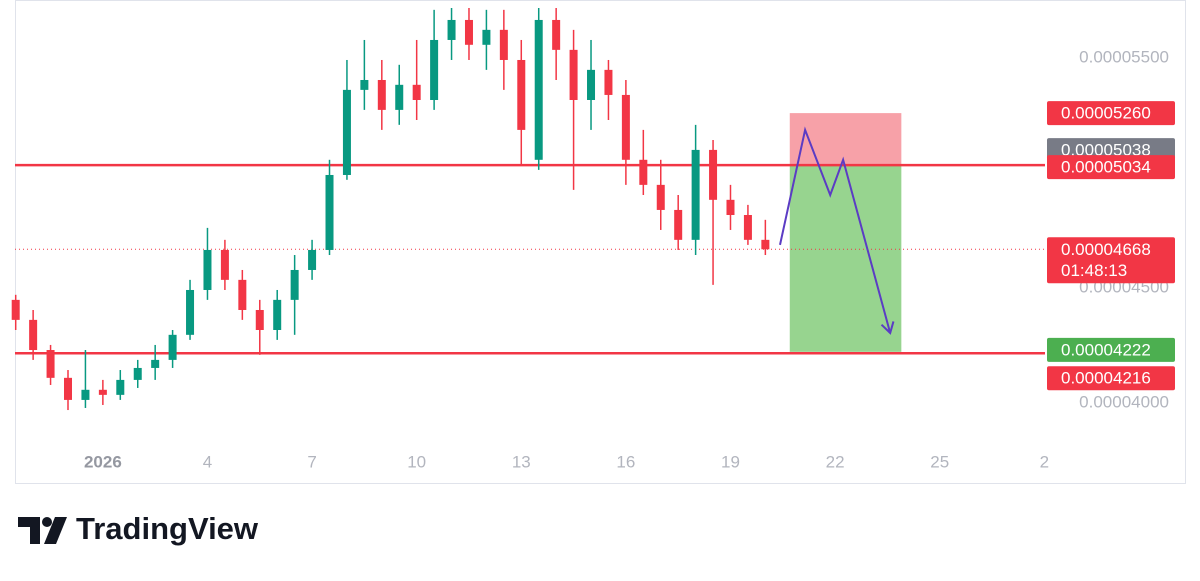 This screenshot has width=1200, height=581. Describe the element at coordinates (1106, 349) in the screenshot. I see `price-label: 0.00004222` at that location.